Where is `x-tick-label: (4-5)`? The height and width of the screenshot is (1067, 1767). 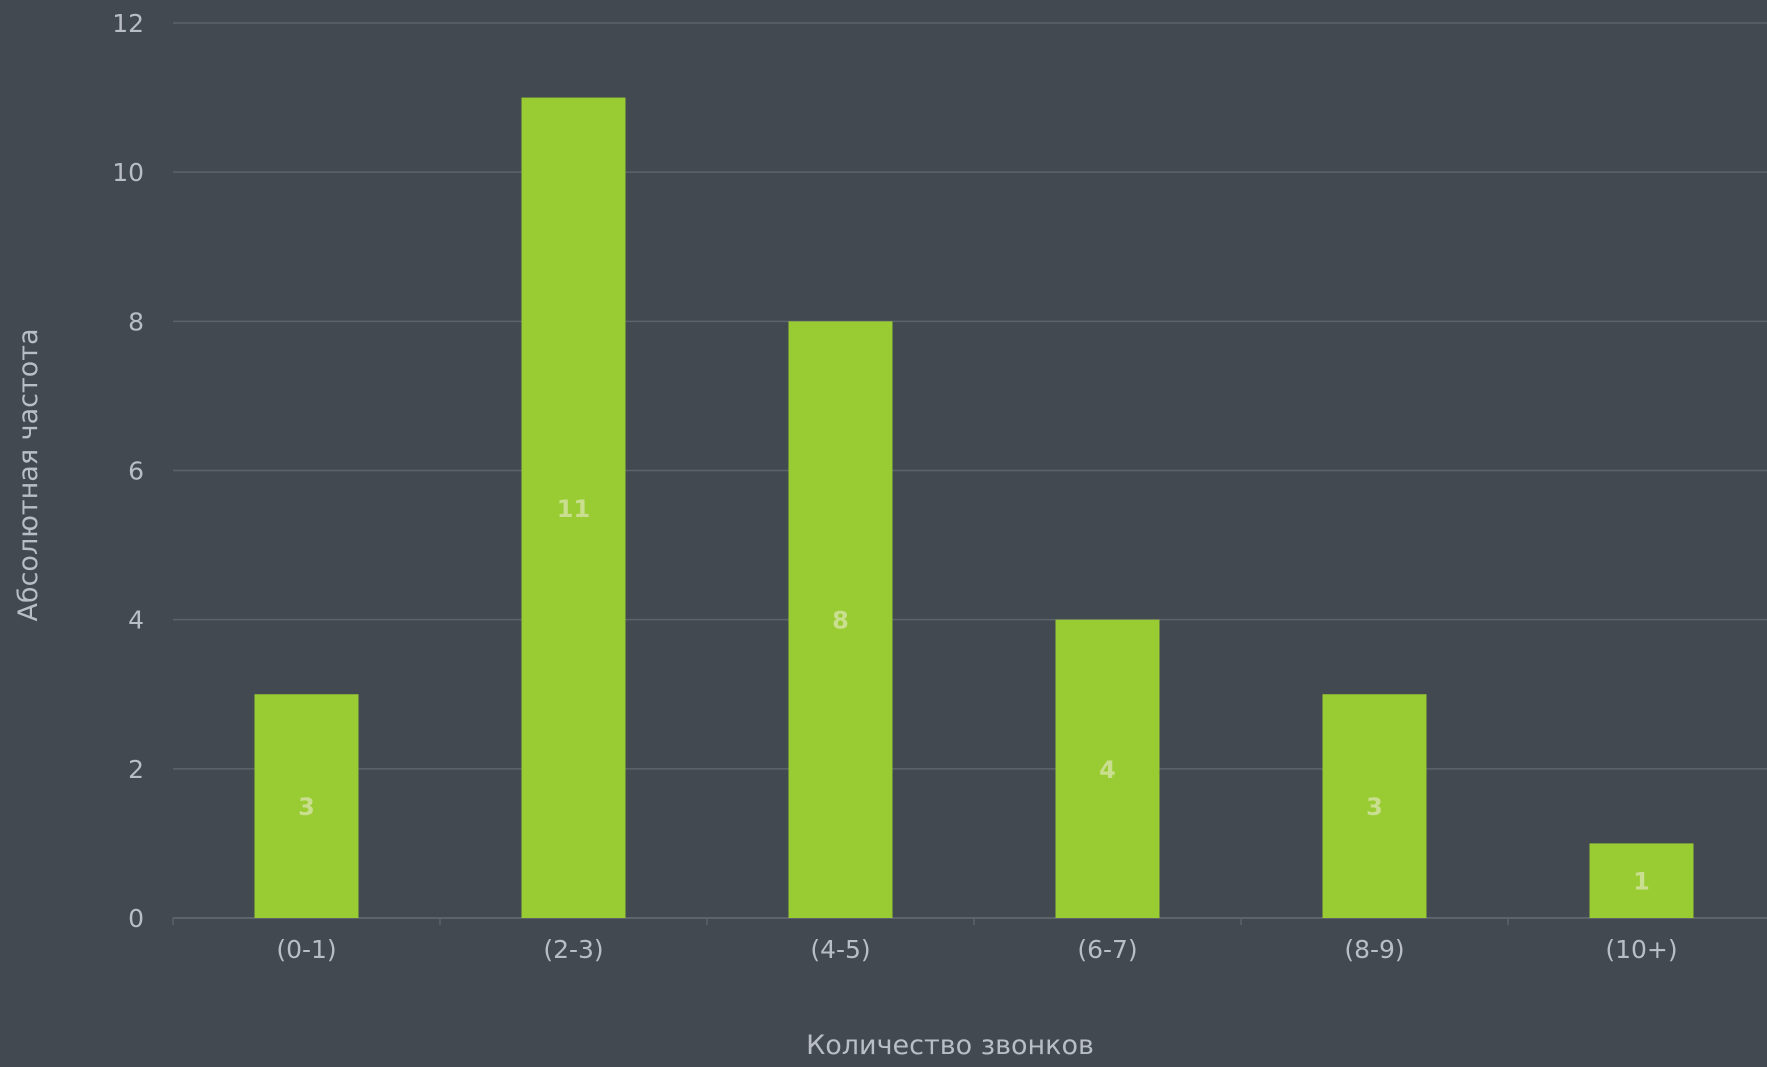 x-tick-label: (4-5) is located at coordinates (840, 949).